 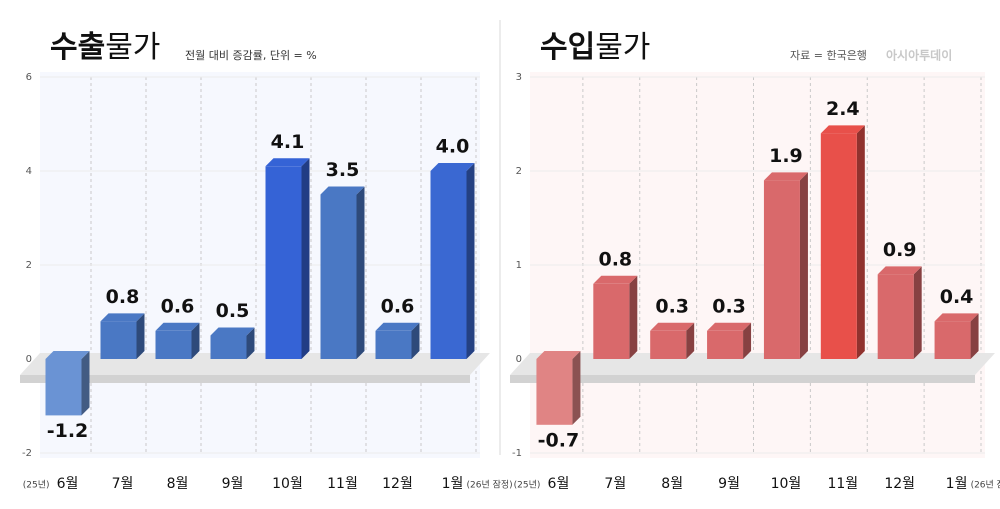 What do you see at coordinates (27, 453) in the screenshot?
I see `y-tick-label: -2` at bounding box center [27, 453].